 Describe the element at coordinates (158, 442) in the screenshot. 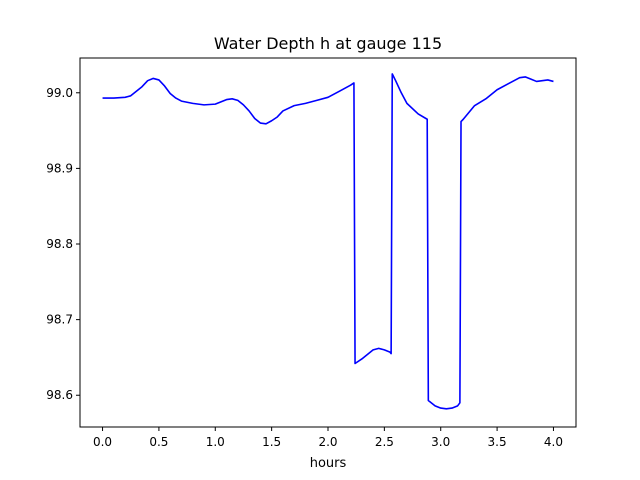

I see `x-tick-label: 0.5` at that location.